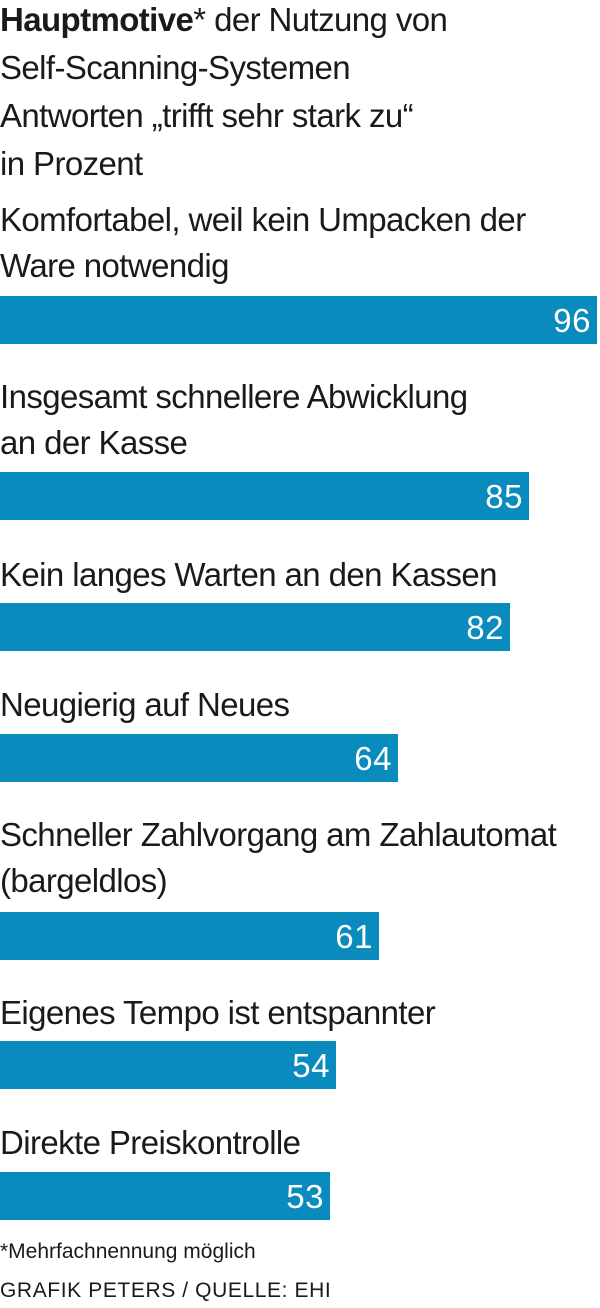  I want to click on category-label-line: Insgesamt schnellere Abwicklung, so click(234, 396).